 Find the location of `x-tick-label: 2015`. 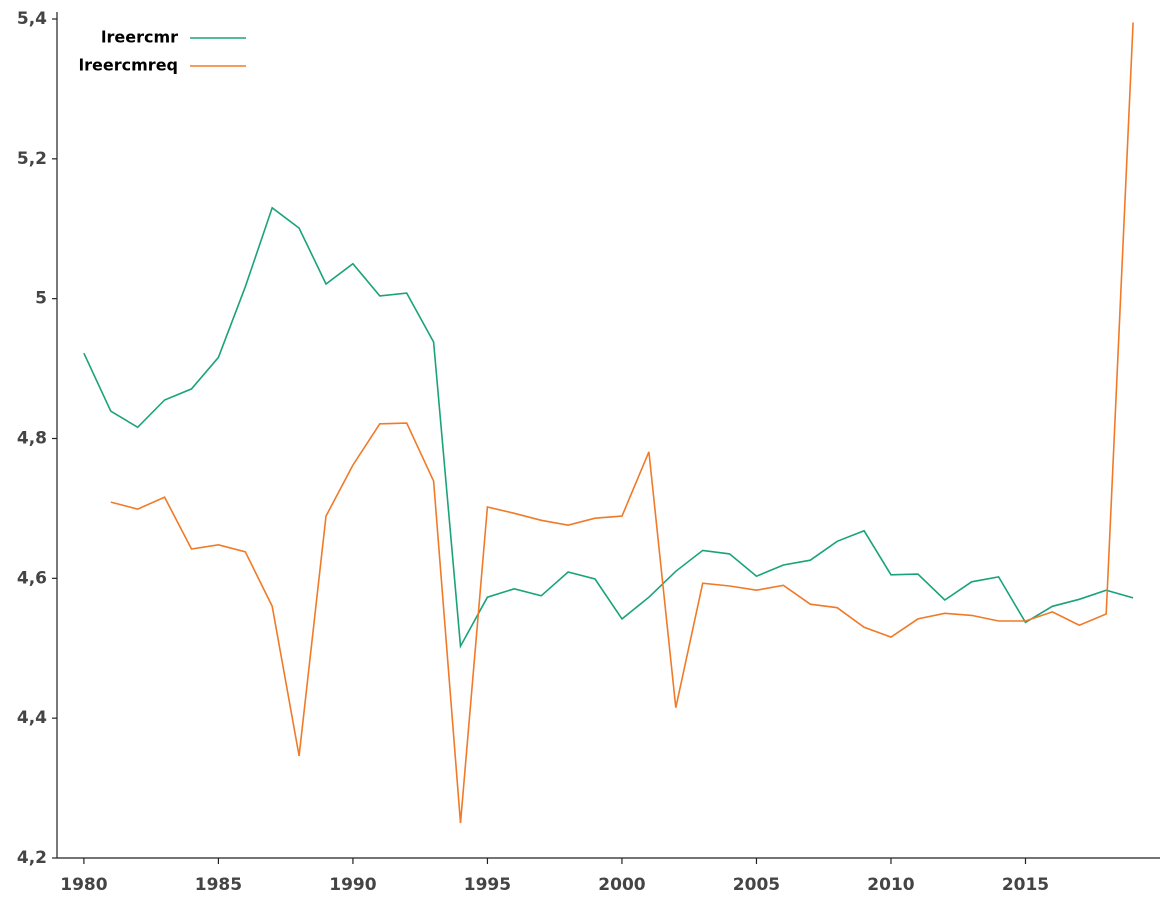

x-tick-label: 2015 is located at coordinates (1025, 885).